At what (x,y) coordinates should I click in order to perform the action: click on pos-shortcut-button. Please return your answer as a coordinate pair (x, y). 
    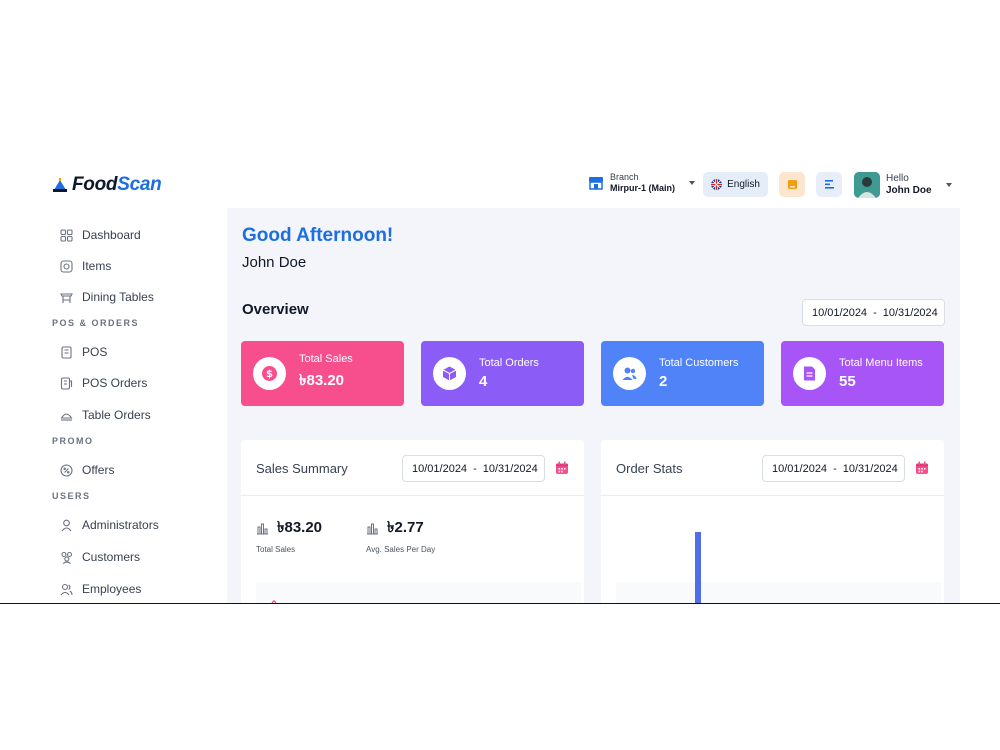
    Looking at the image, I should click on (792, 184).